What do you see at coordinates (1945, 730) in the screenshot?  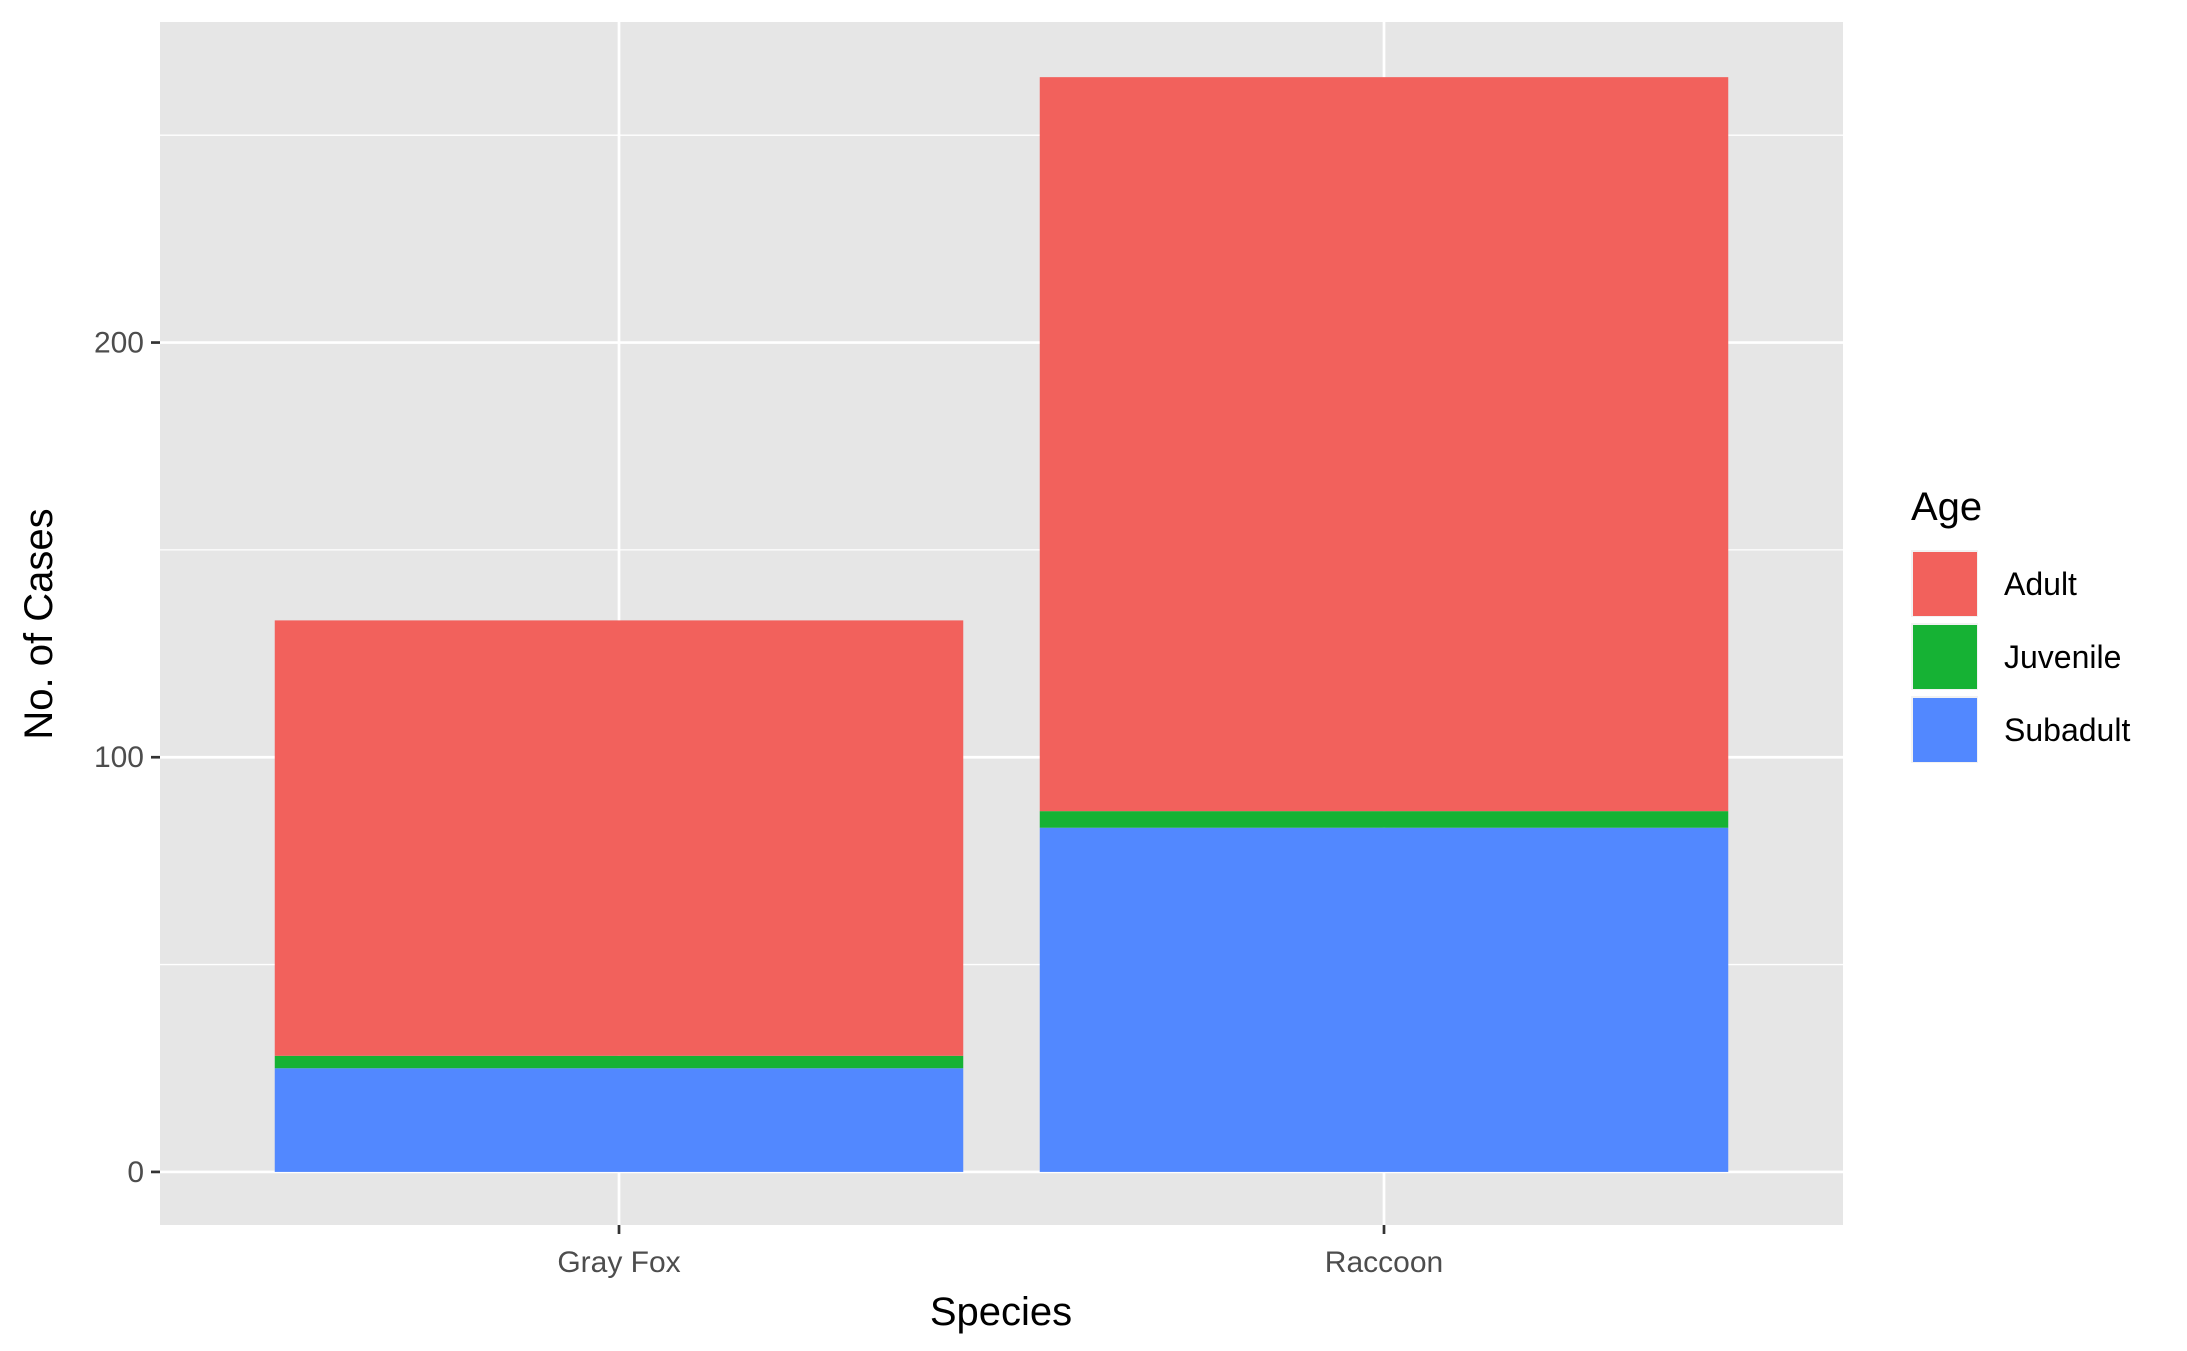 I see `legend-swatch-subadult` at bounding box center [1945, 730].